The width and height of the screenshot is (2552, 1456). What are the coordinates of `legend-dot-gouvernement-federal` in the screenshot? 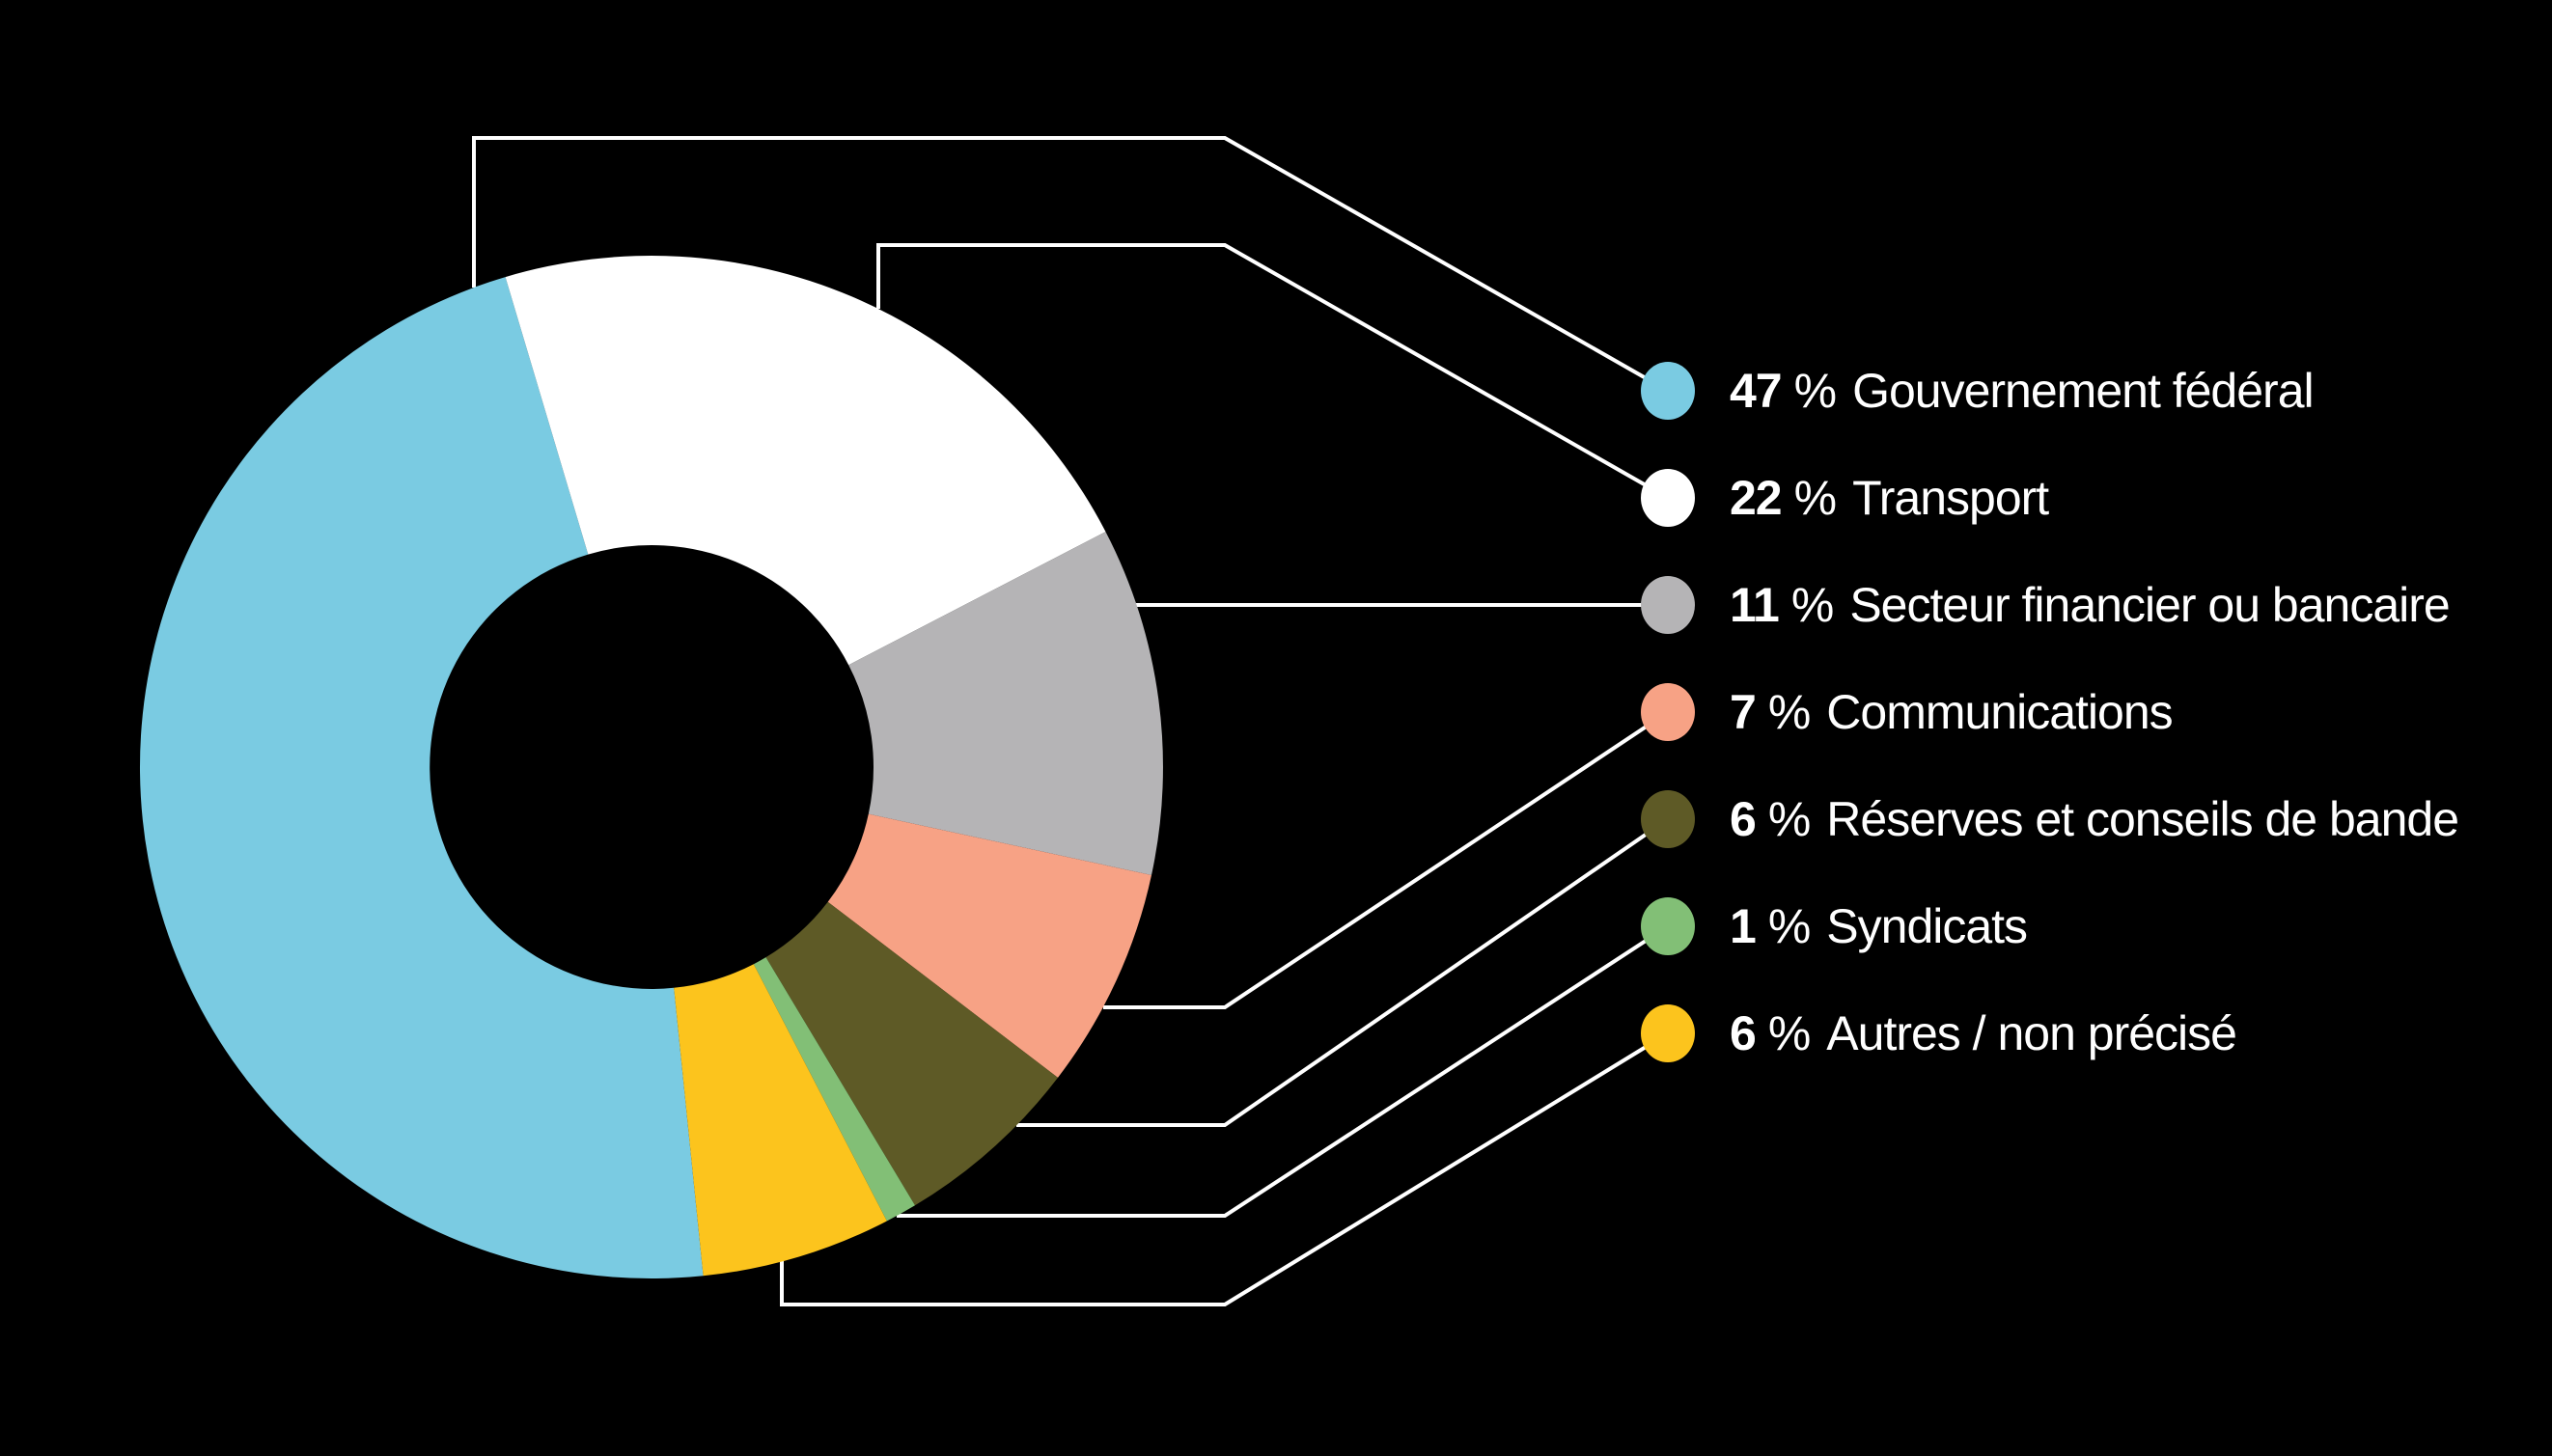 It's located at (1668, 391).